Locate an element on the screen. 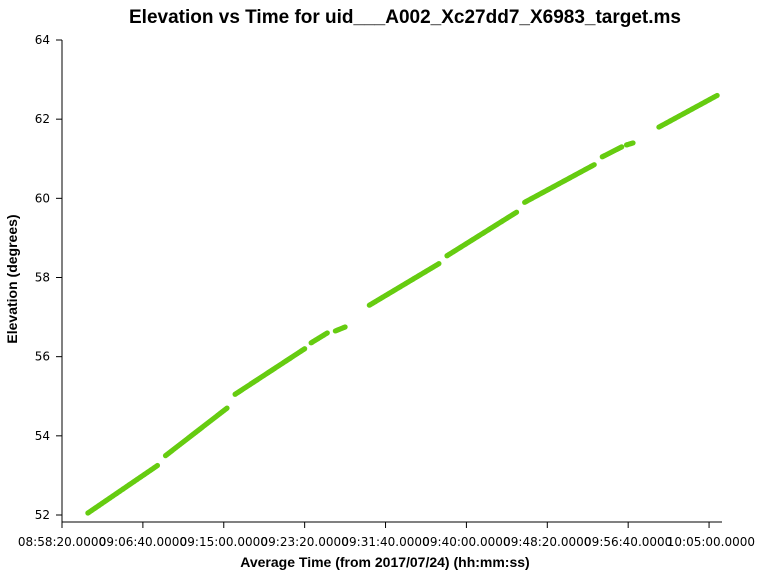 This screenshot has width=757, height=573. y-tick-label: 52 is located at coordinates (42, 515).